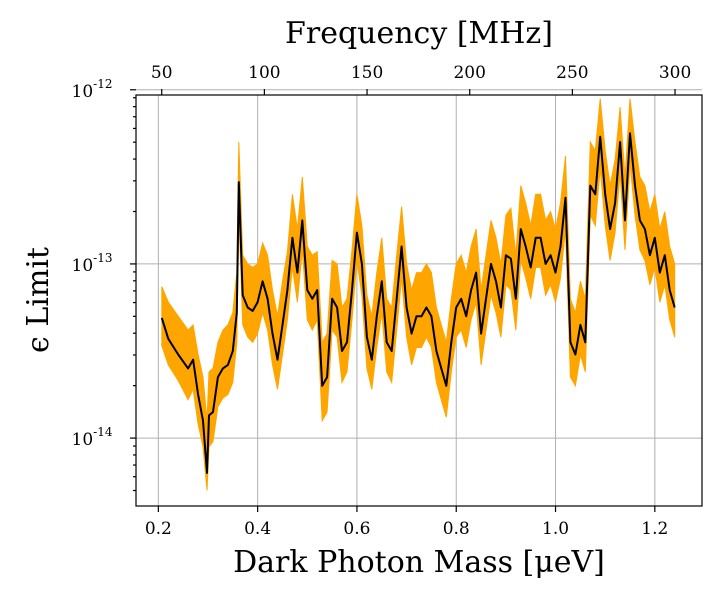 This screenshot has height=600, width=720. What do you see at coordinates (38, 300) in the screenshot?
I see `y-axis-title: ϵ Limit` at bounding box center [38, 300].